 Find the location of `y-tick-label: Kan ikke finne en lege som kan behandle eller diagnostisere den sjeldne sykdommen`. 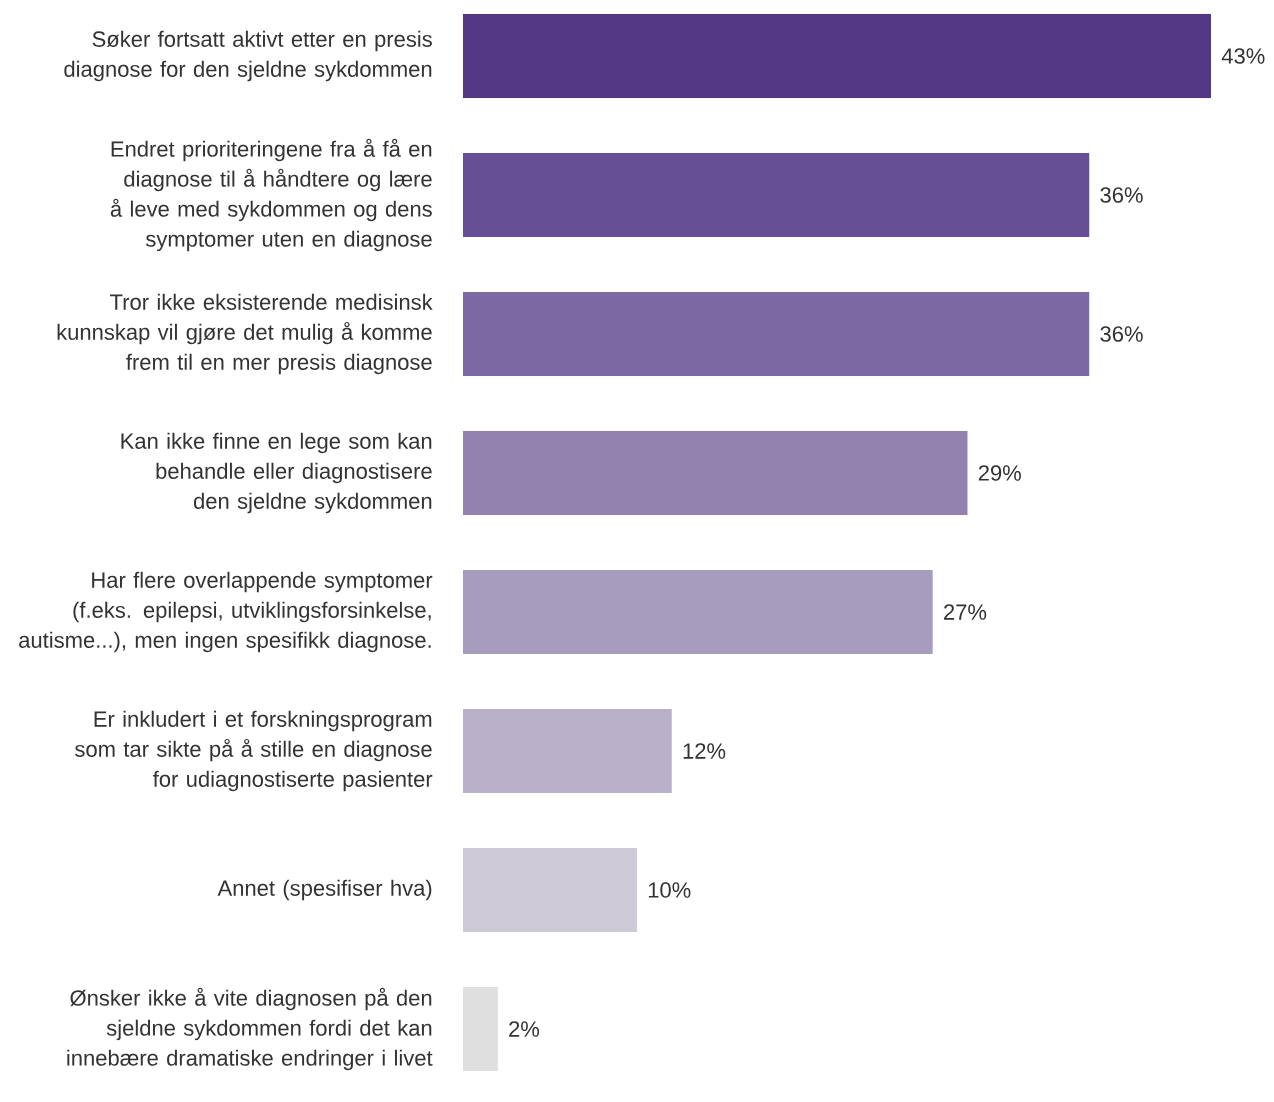

y-tick-label: Kan ikke finne en lege som kan behandle eller diagnostisere den sjeldne sykdommen is located at coordinates (276, 473).